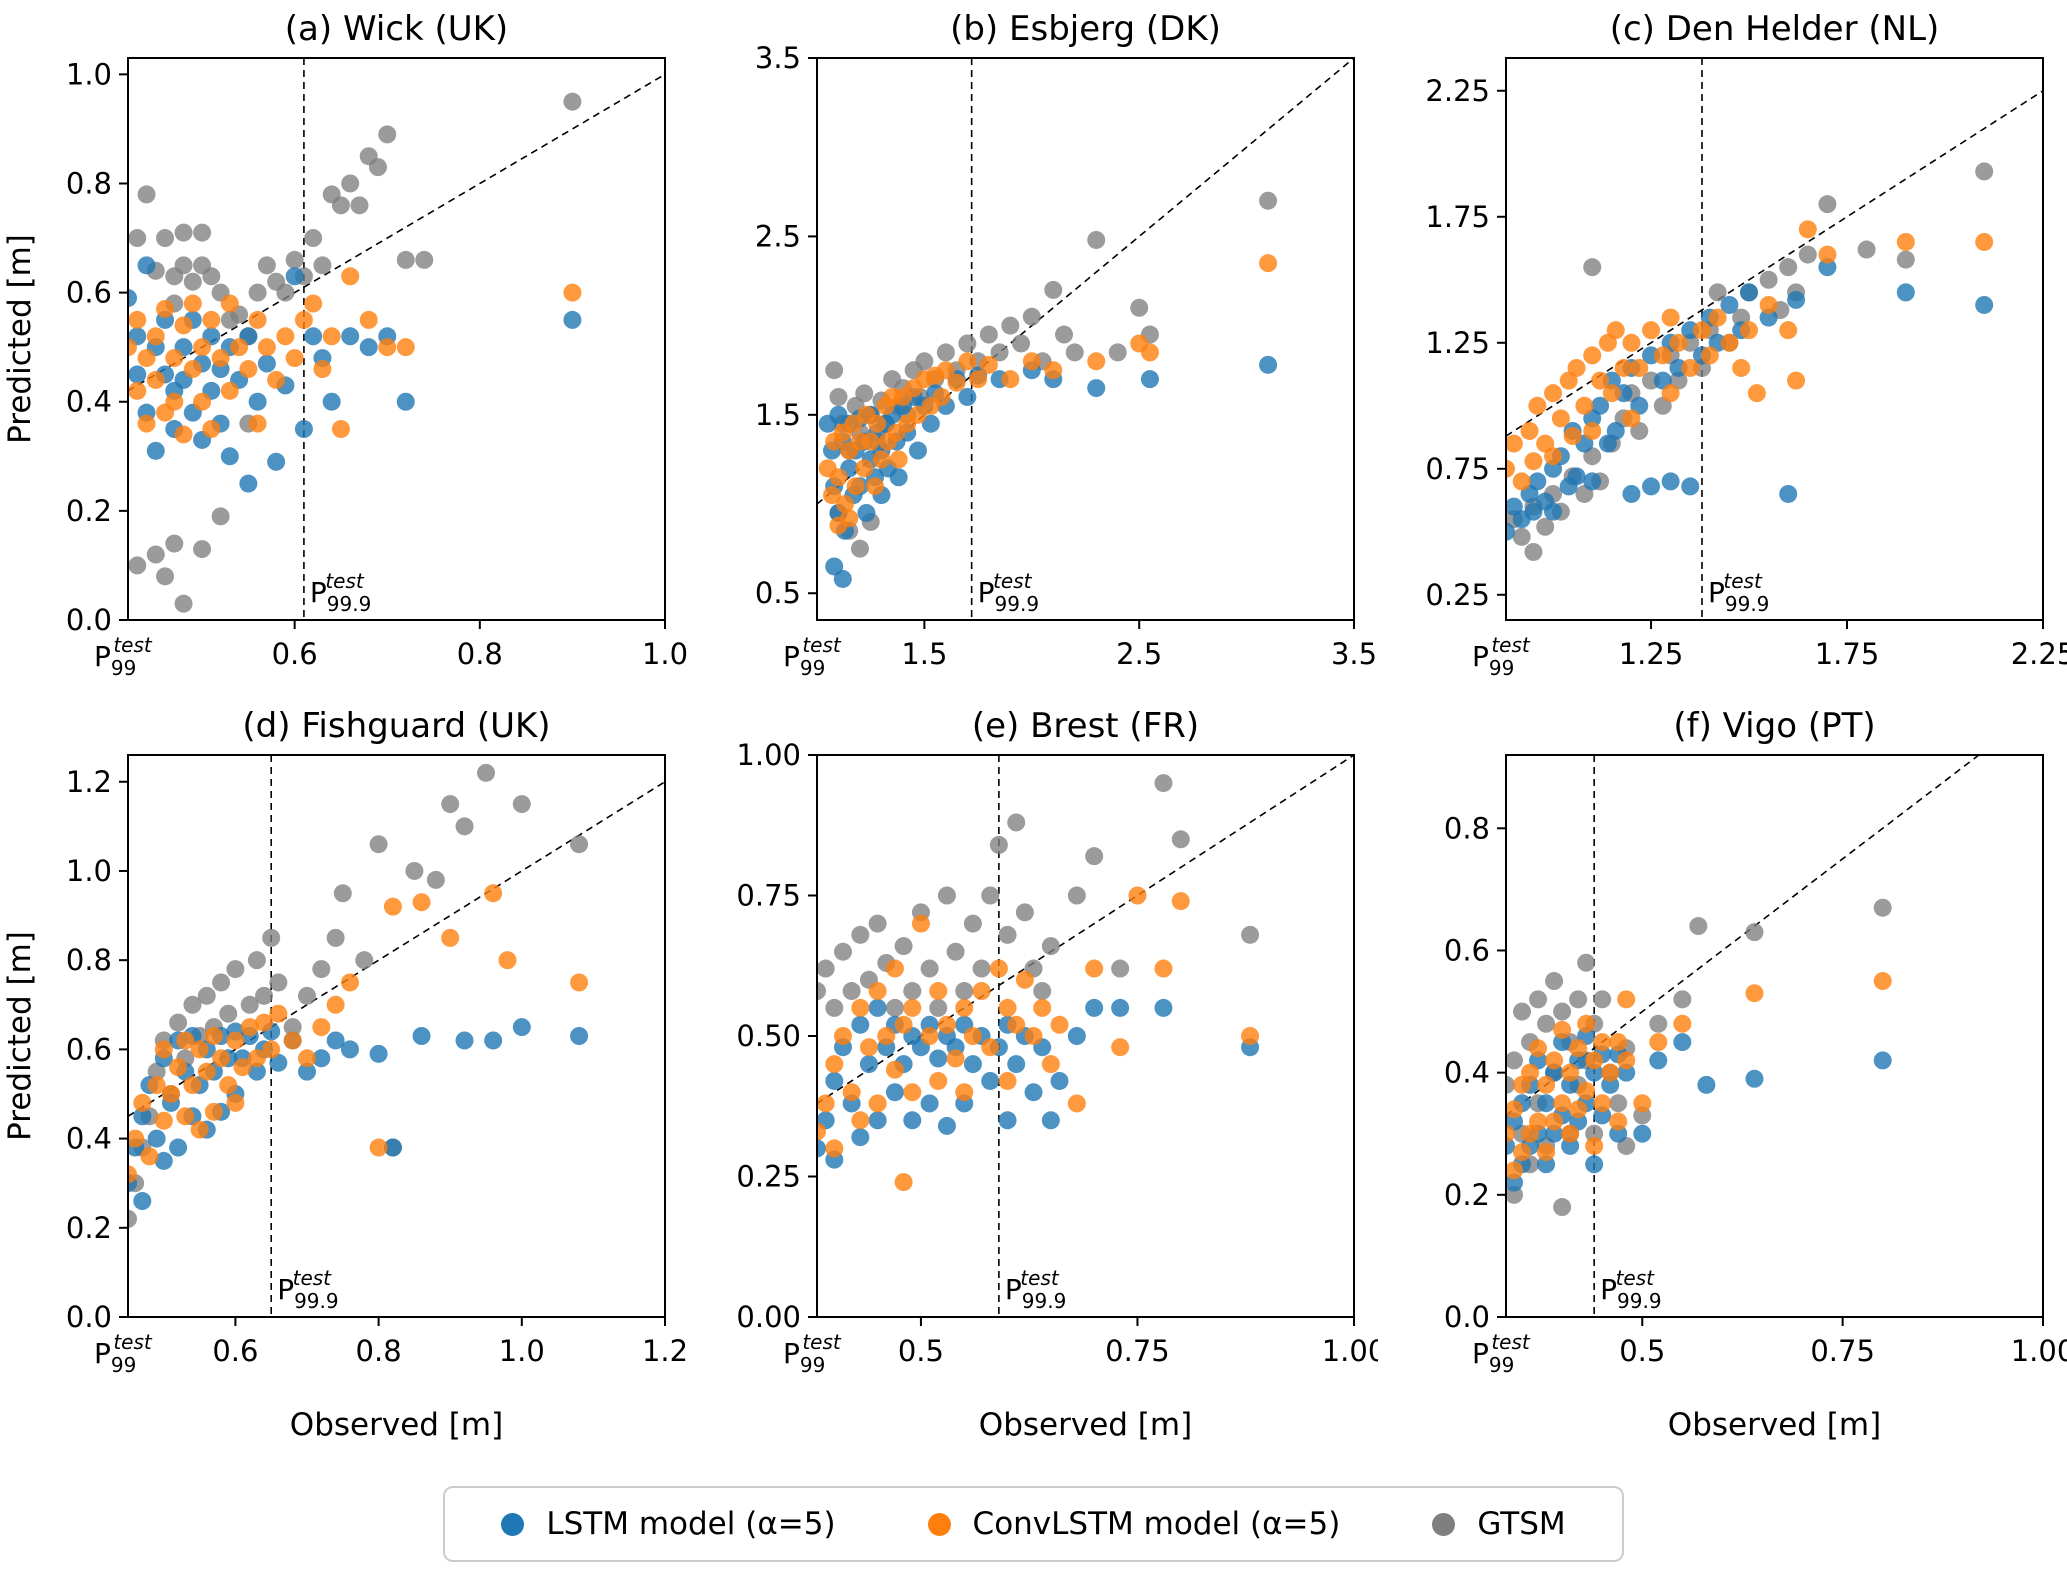  Describe the element at coordinates (665, 1351) in the screenshot. I see `x-tick-label: 1.2` at that location.